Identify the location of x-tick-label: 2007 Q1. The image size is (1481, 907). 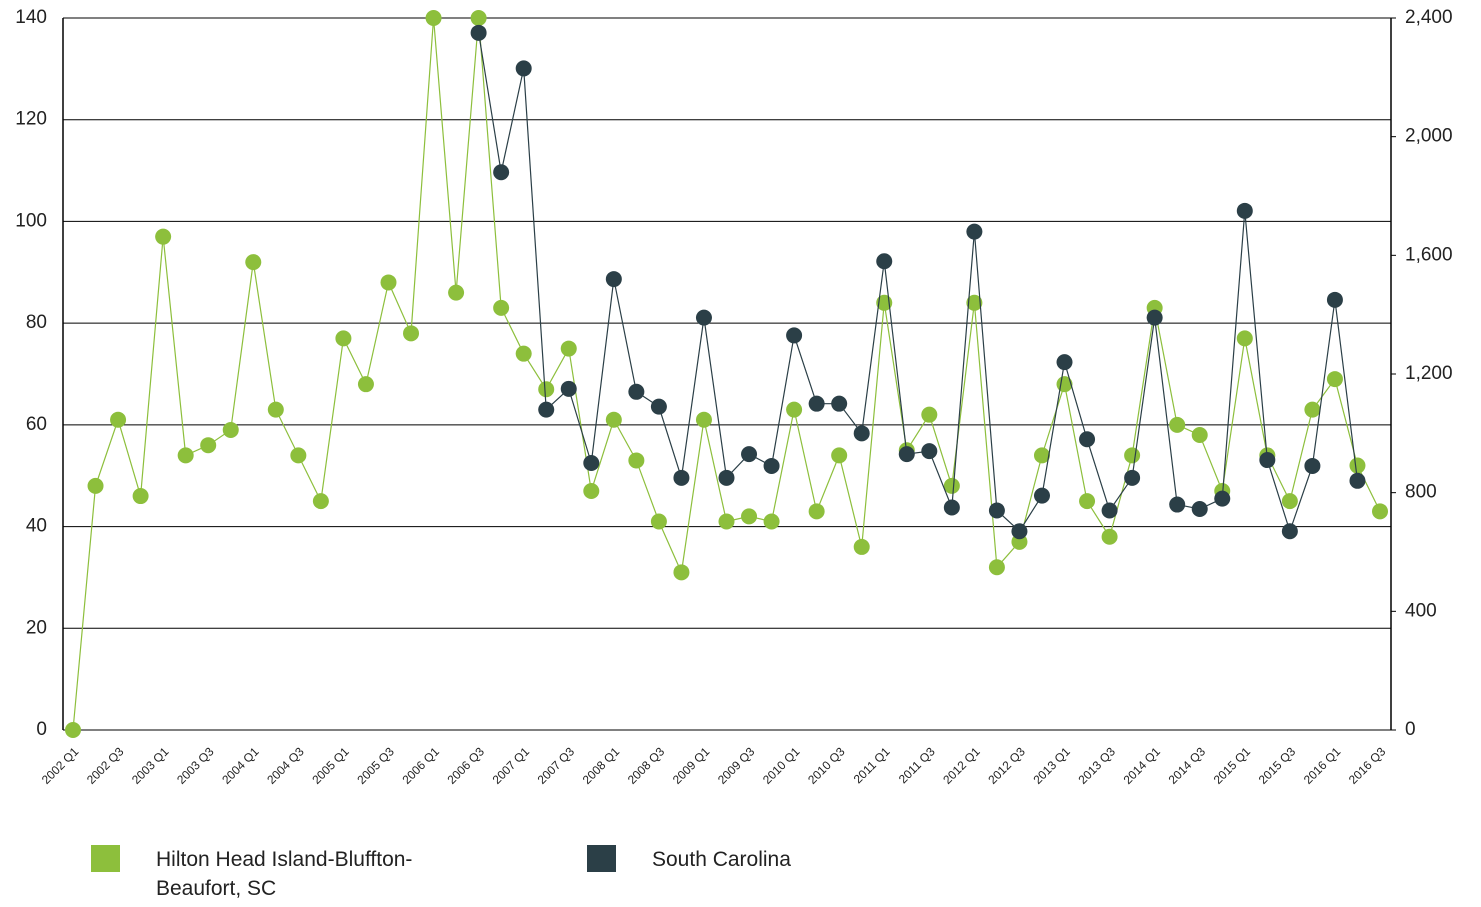
(511, 765).